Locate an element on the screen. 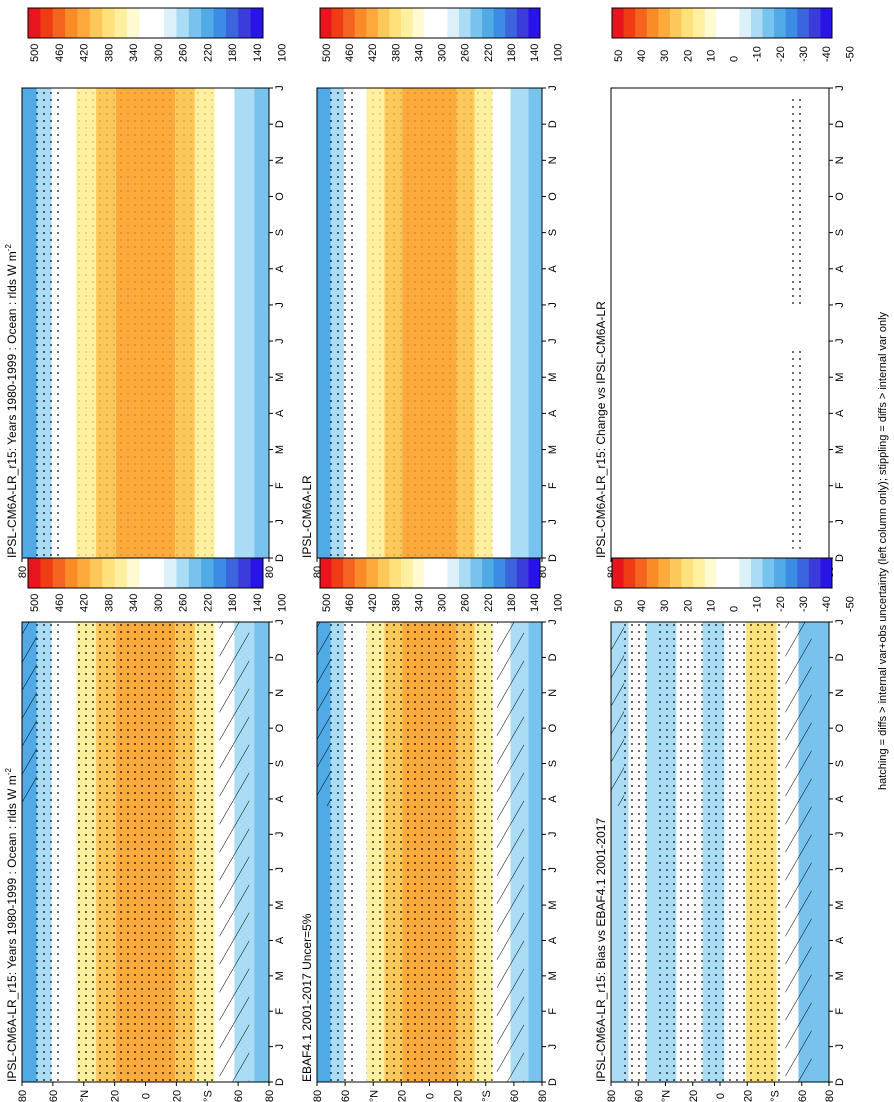  colorbar-label: 380 is located at coordinates (396, 53).